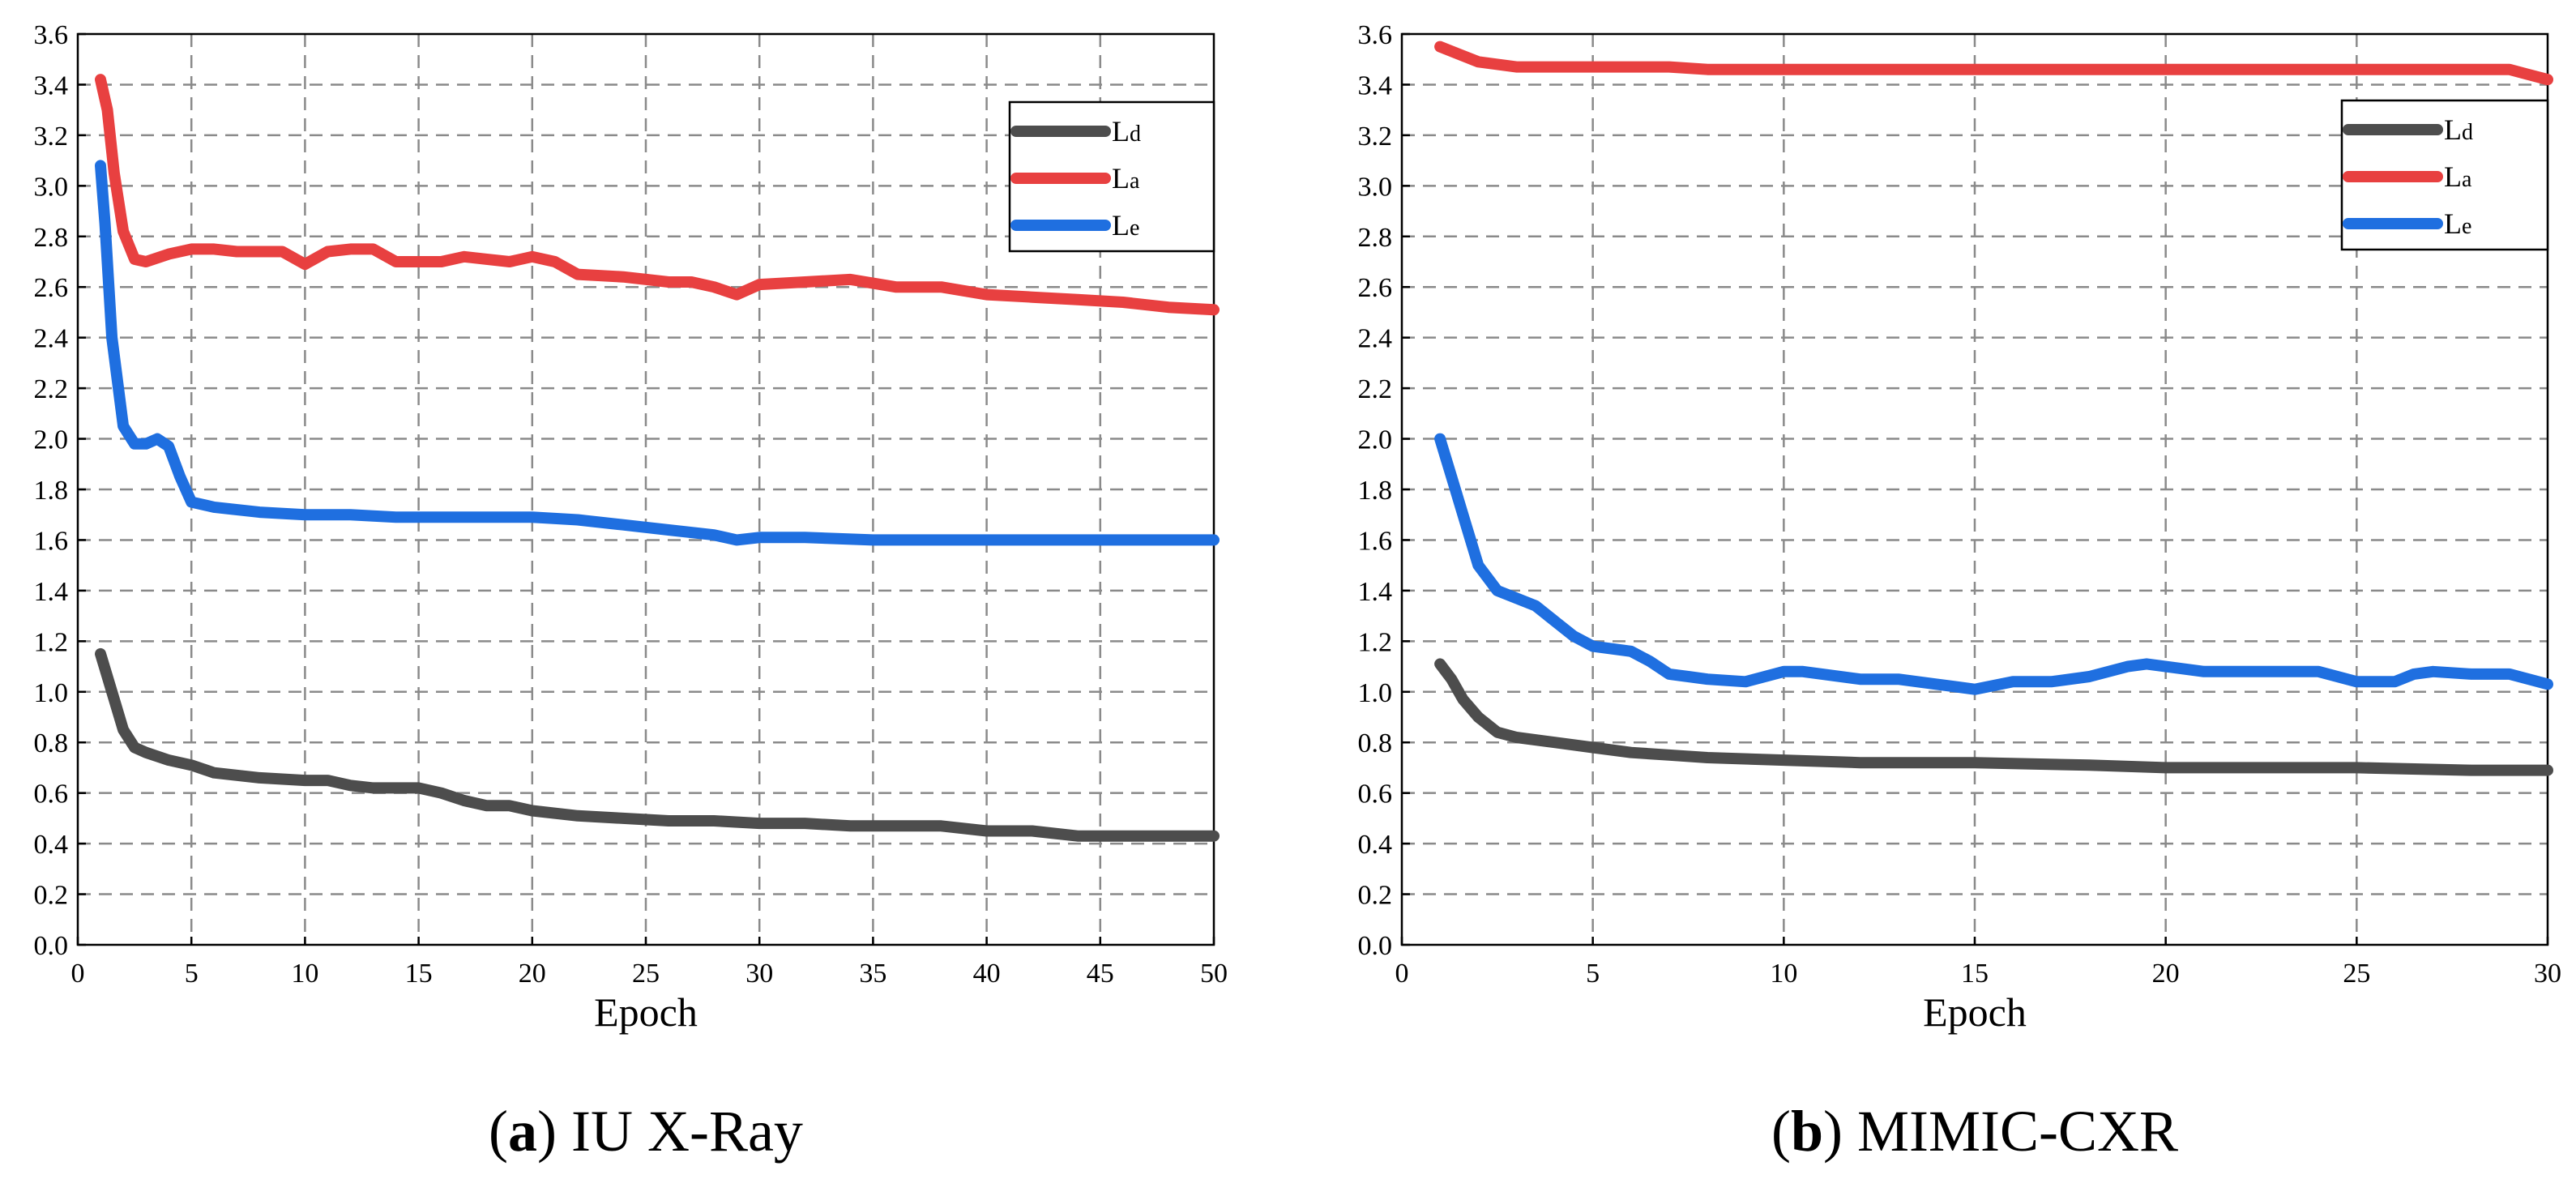  I want to click on x-tick-label: 40, so click(987, 974).